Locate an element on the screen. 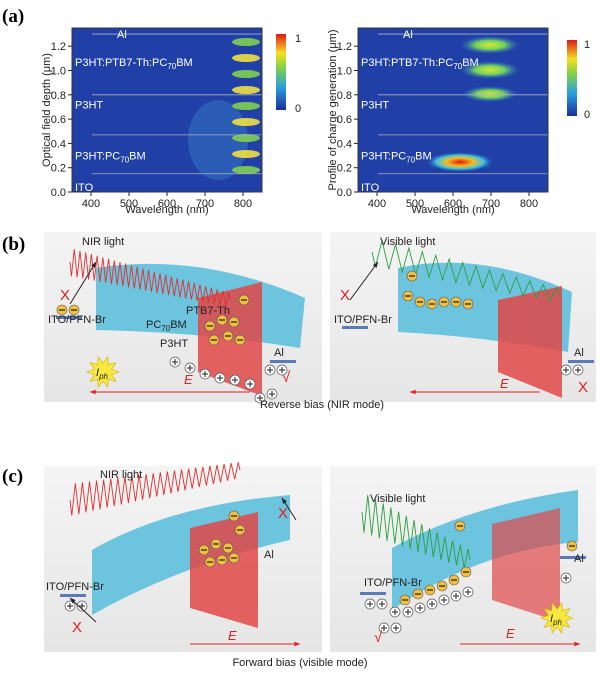 Image resolution: width=600 pixels, height=690 pixels. panel-label: (c) is located at coordinates (12, 476).